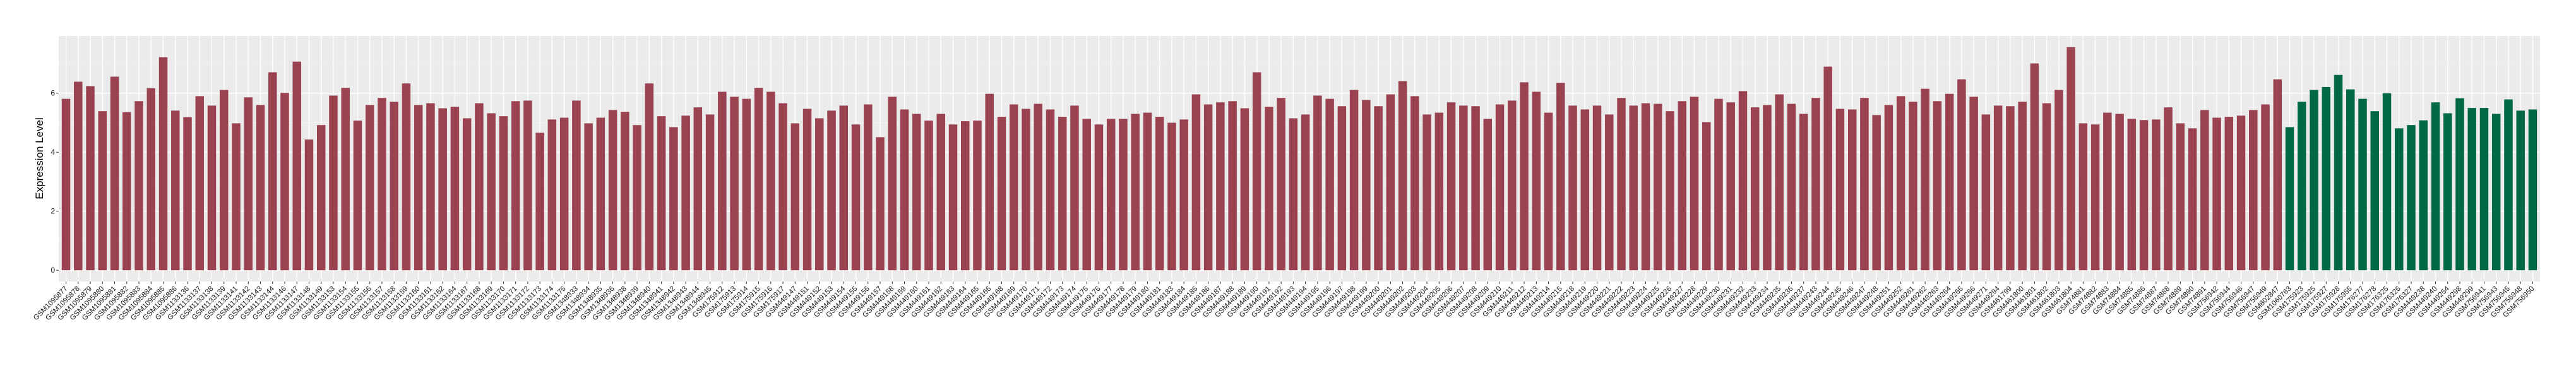 The height and width of the screenshot is (366, 2576). What do you see at coordinates (382, 184) in the screenshot?
I see `bar-GSM1133157` at bounding box center [382, 184].